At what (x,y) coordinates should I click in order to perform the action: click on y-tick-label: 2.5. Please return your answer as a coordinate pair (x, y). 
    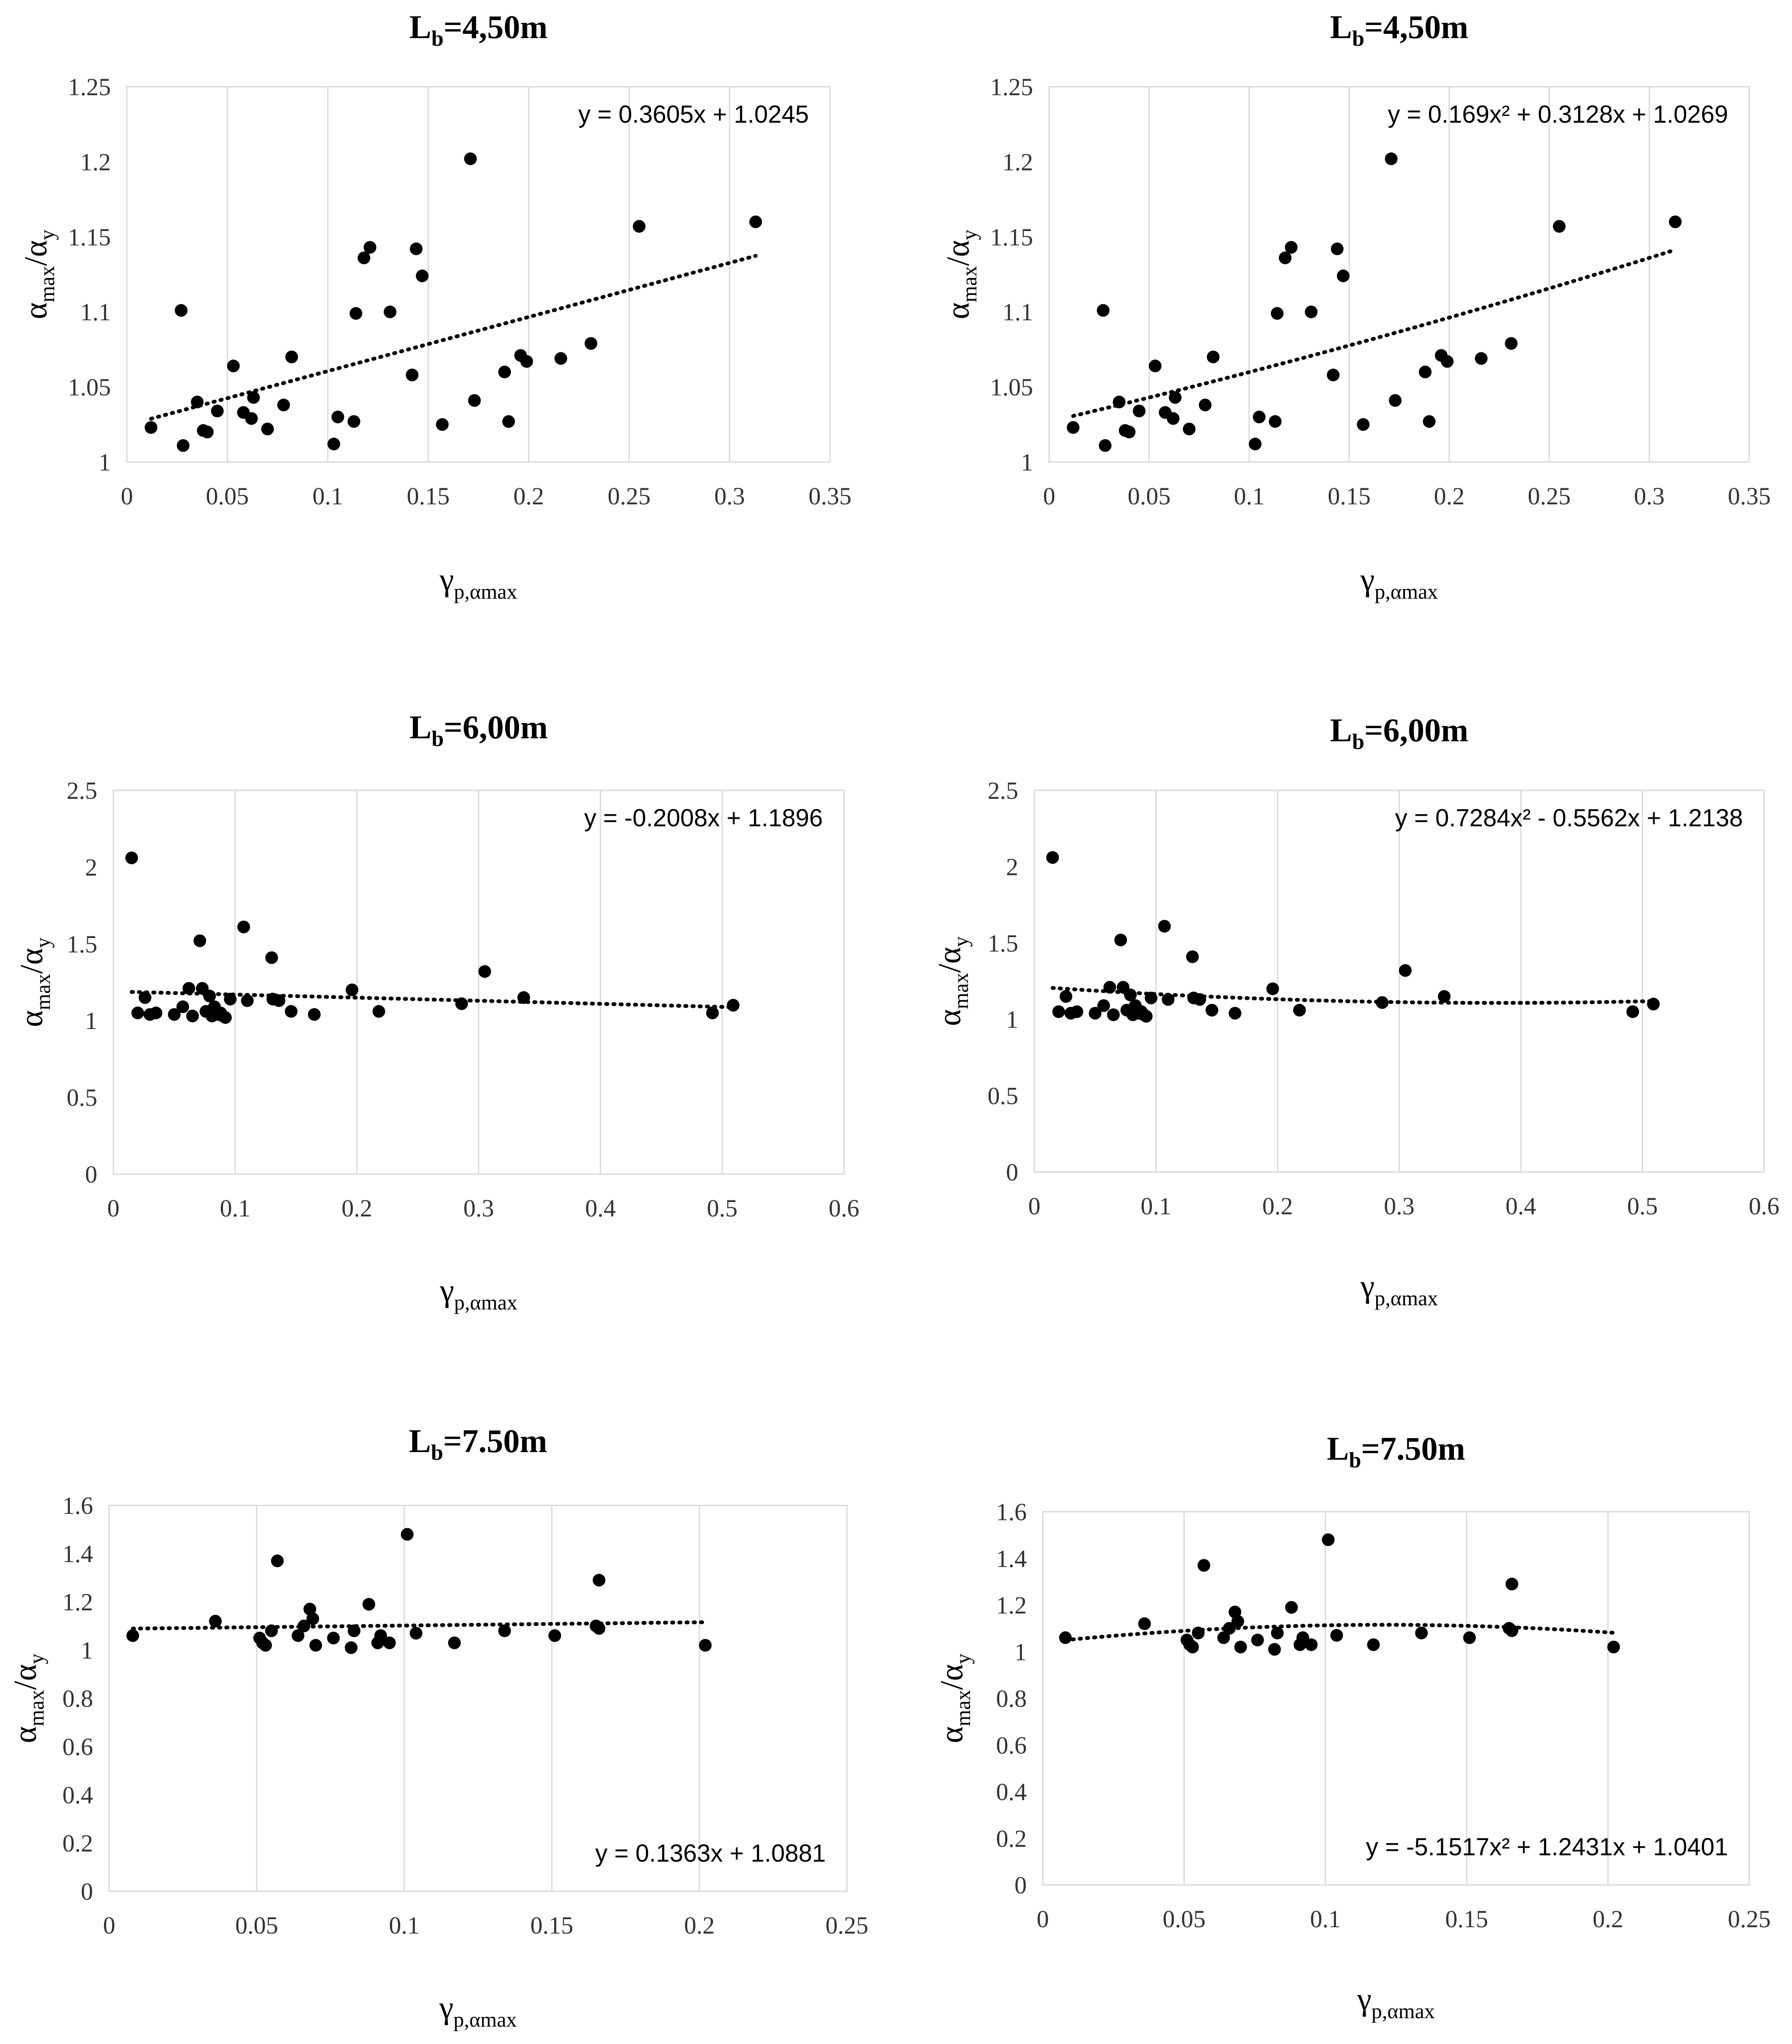
    Looking at the image, I should click on (1003, 790).